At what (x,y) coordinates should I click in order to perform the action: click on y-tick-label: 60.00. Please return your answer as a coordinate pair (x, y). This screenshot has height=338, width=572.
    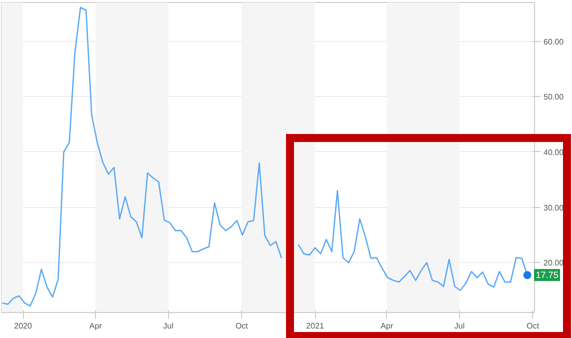
    Looking at the image, I should click on (554, 41).